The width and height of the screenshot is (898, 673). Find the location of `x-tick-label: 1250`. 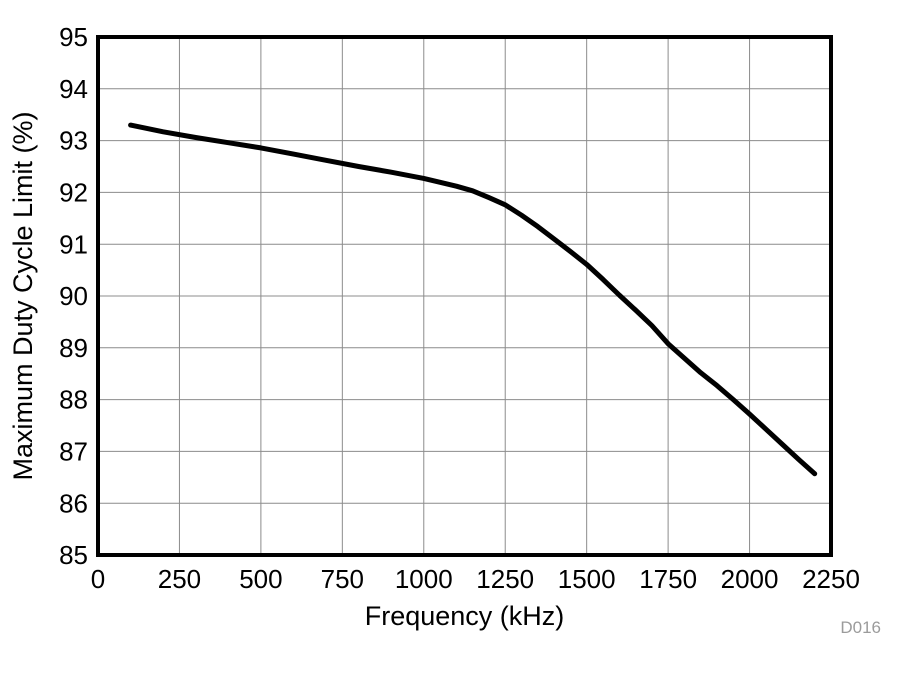

x-tick-label: 1250 is located at coordinates (505, 579).